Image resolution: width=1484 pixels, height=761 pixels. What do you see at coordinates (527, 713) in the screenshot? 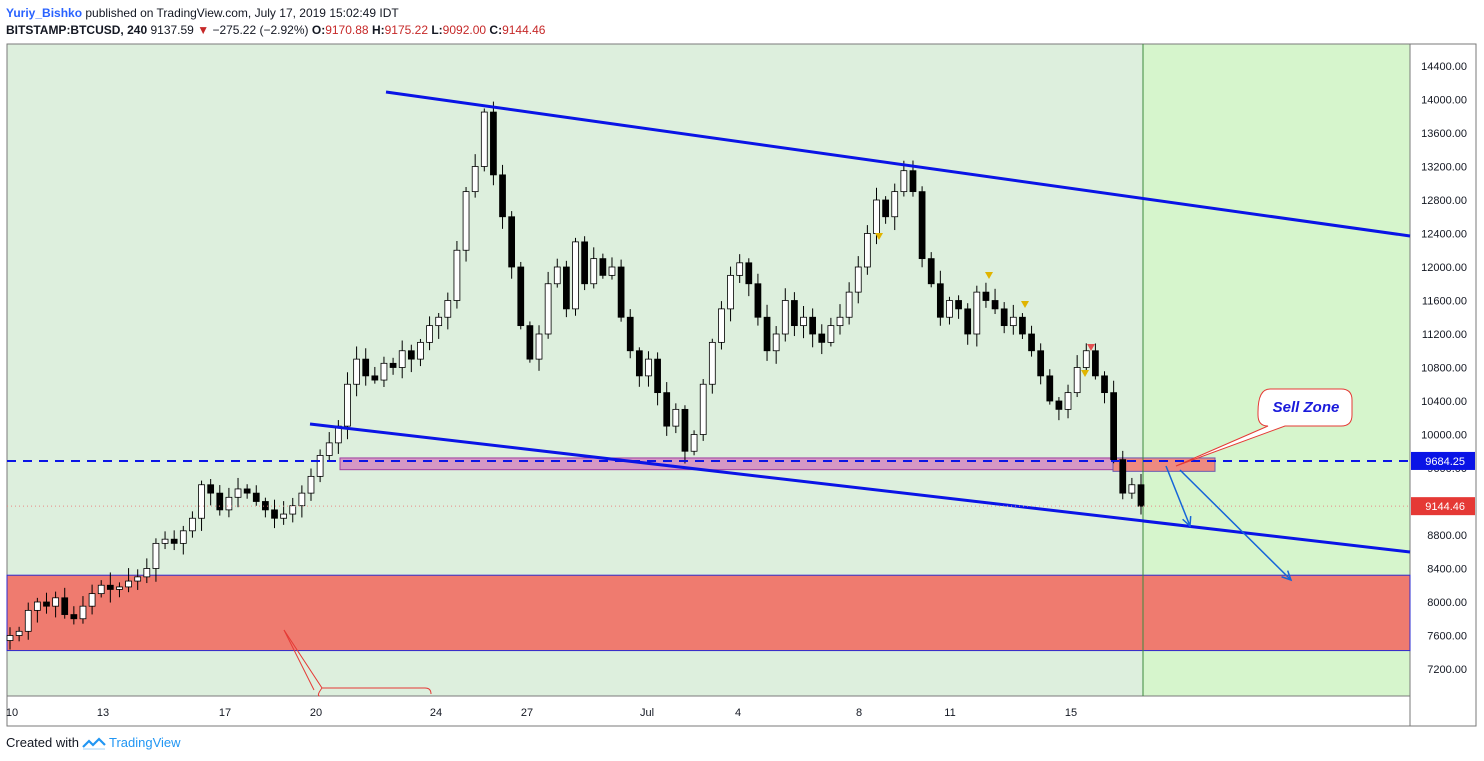
I see `time-tick-label: 27` at bounding box center [527, 713].